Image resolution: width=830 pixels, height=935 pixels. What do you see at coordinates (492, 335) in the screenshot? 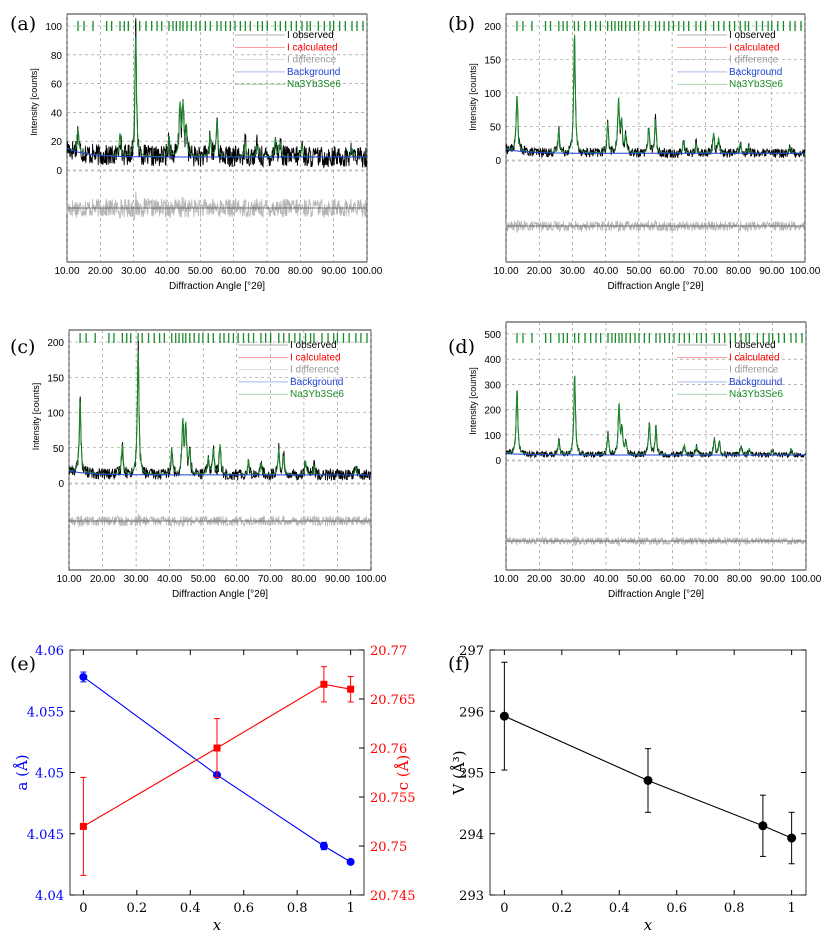
I see `y-tick-label: 500` at bounding box center [492, 335].